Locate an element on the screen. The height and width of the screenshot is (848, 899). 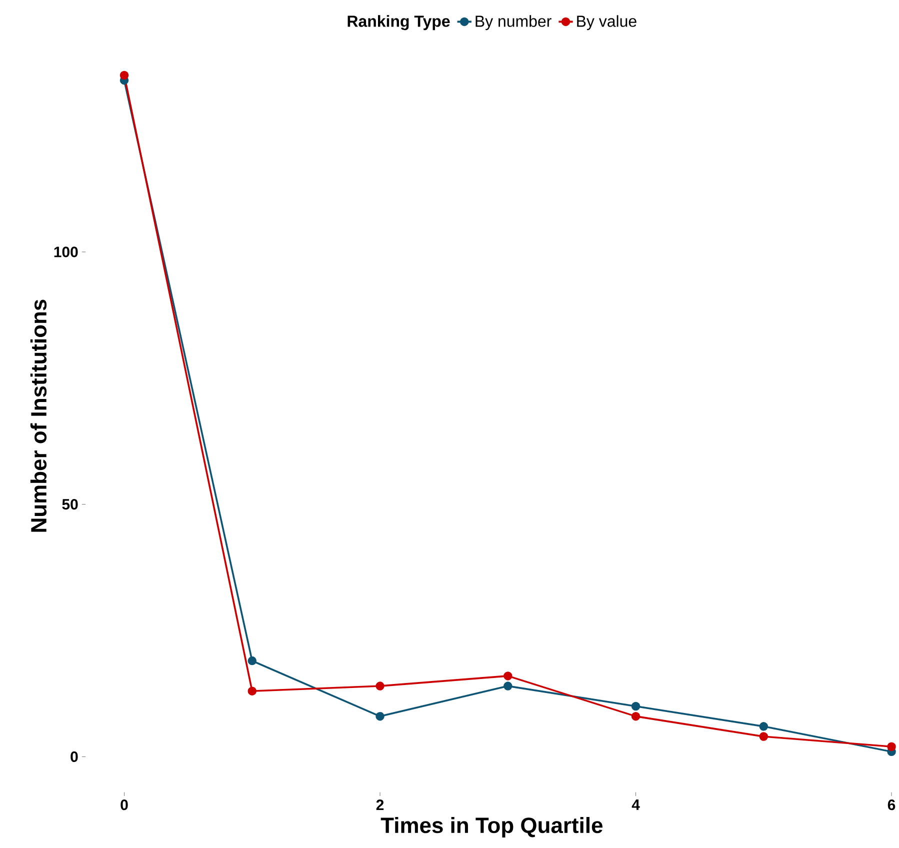
x-axis-title: Times in Top Quartile is located at coordinates (491, 827).